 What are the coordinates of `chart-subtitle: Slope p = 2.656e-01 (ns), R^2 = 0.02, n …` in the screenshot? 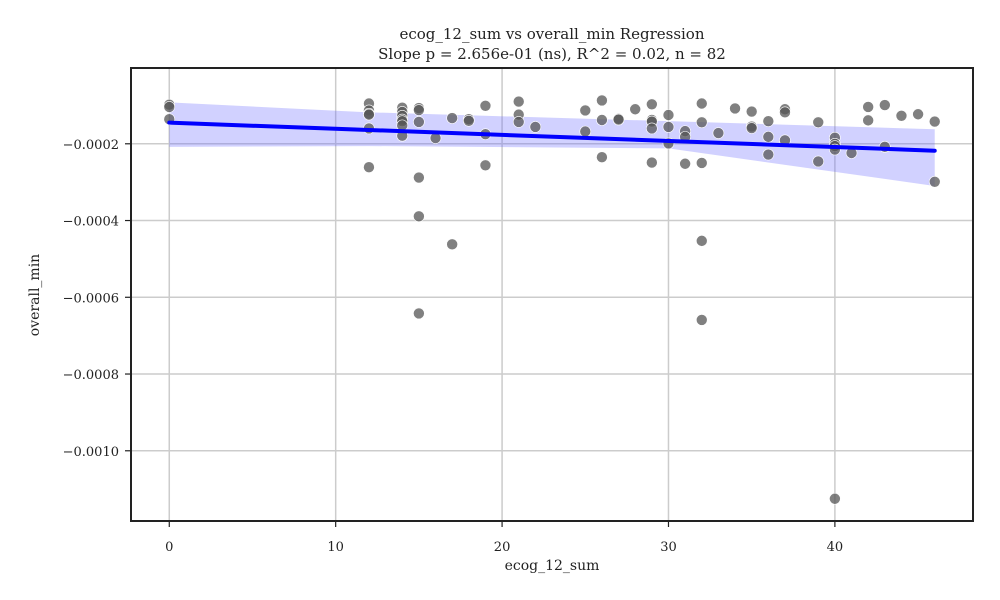 It's located at (552, 54).